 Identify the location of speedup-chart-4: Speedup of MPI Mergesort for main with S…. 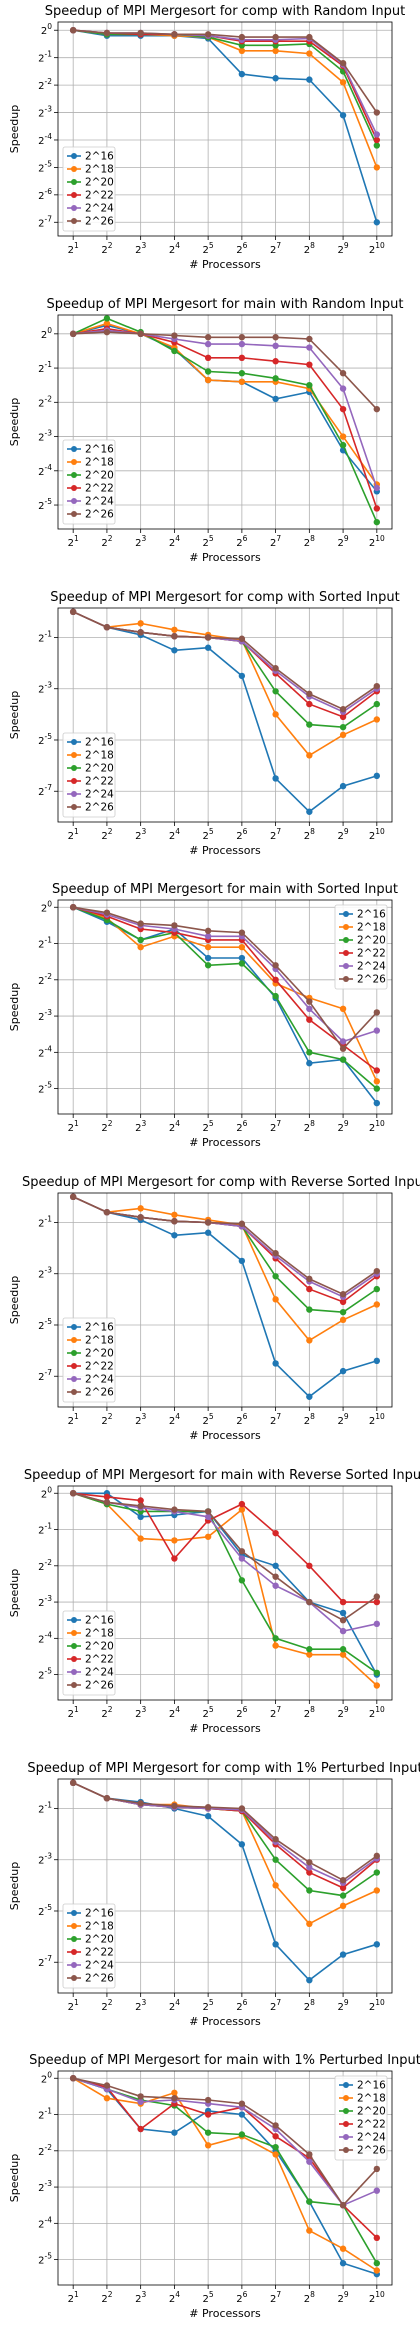
(210, 1024).